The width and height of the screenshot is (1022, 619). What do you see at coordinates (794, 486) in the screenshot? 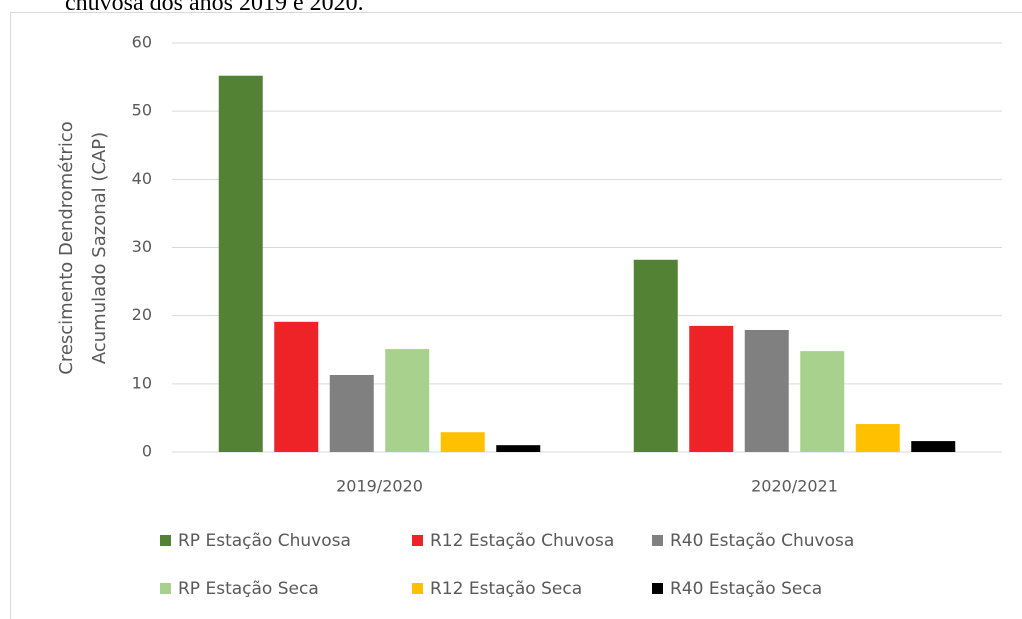
I see `x-tick-label: 2020/2021` at bounding box center [794, 486].